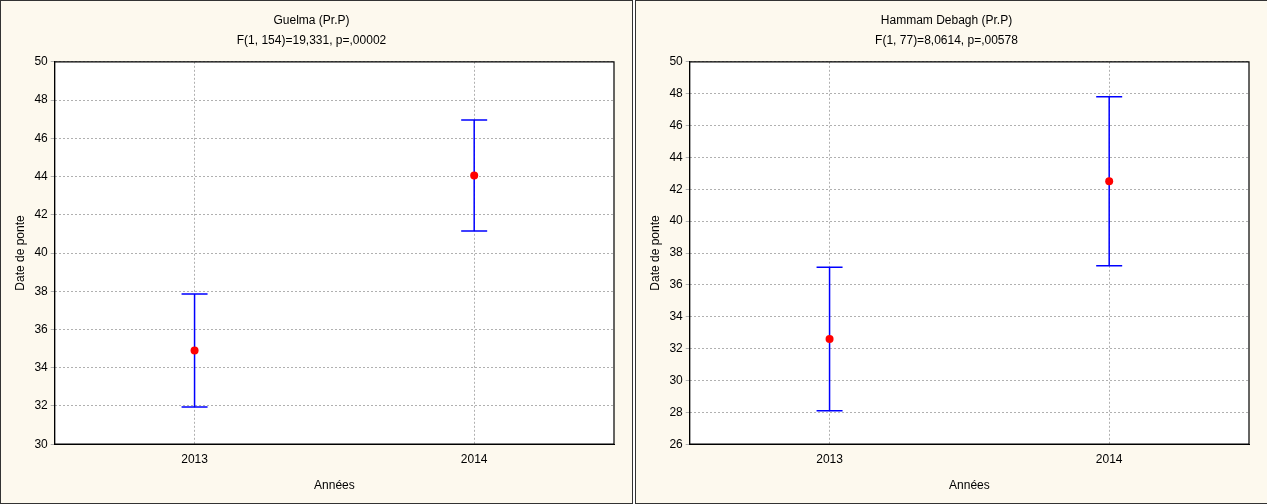 This screenshot has width=1267, height=504. What do you see at coordinates (311, 39) in the screenshot?
I see `chart-subtitle: F(1, 154)=19,331, p=,00002` at bounding box center [311, 39].